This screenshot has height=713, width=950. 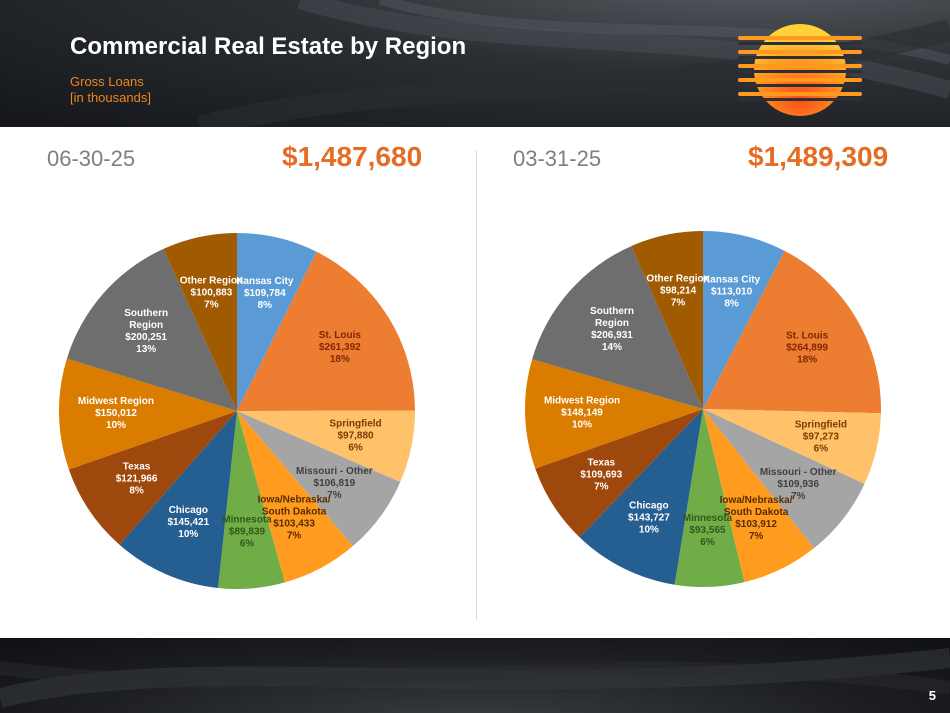 I want to click on footer-swirl-decoration, so click(x=475, y=678).